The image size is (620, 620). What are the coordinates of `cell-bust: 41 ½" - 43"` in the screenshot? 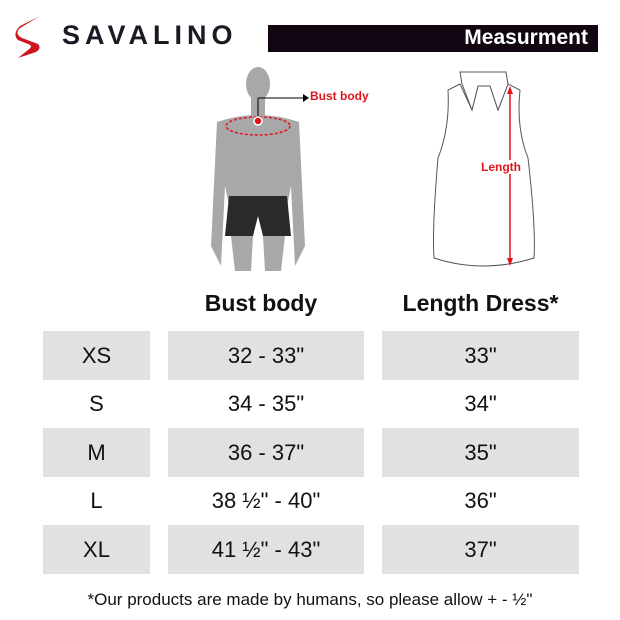 It's located at (266, 549).